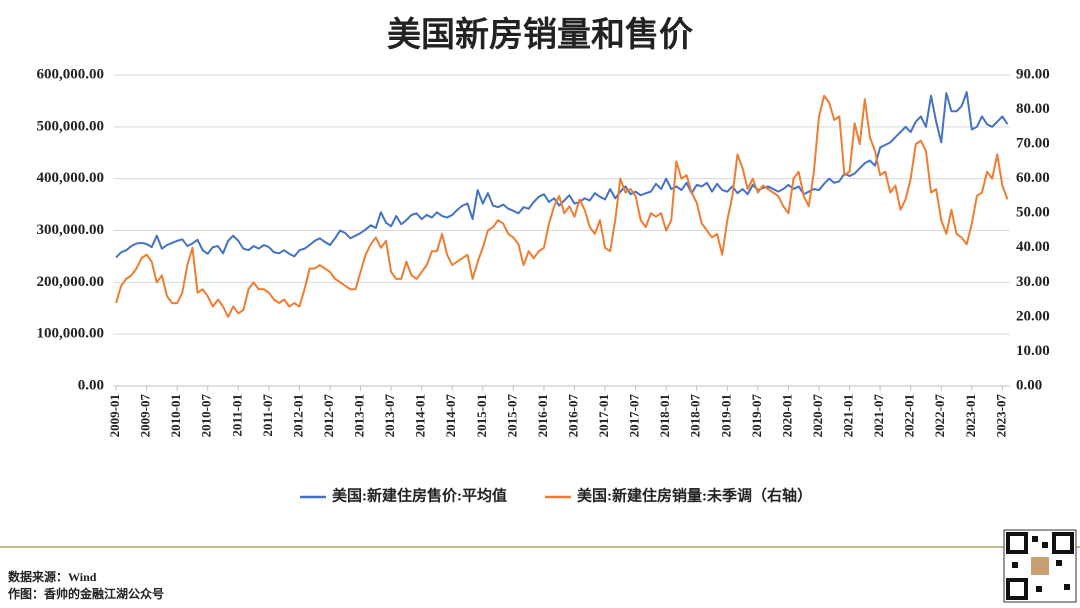  What do you see at coordinates (206, 416) in the screenshot?
I see `x-tick-label: 2010-07` at bounding box center [206, 416].